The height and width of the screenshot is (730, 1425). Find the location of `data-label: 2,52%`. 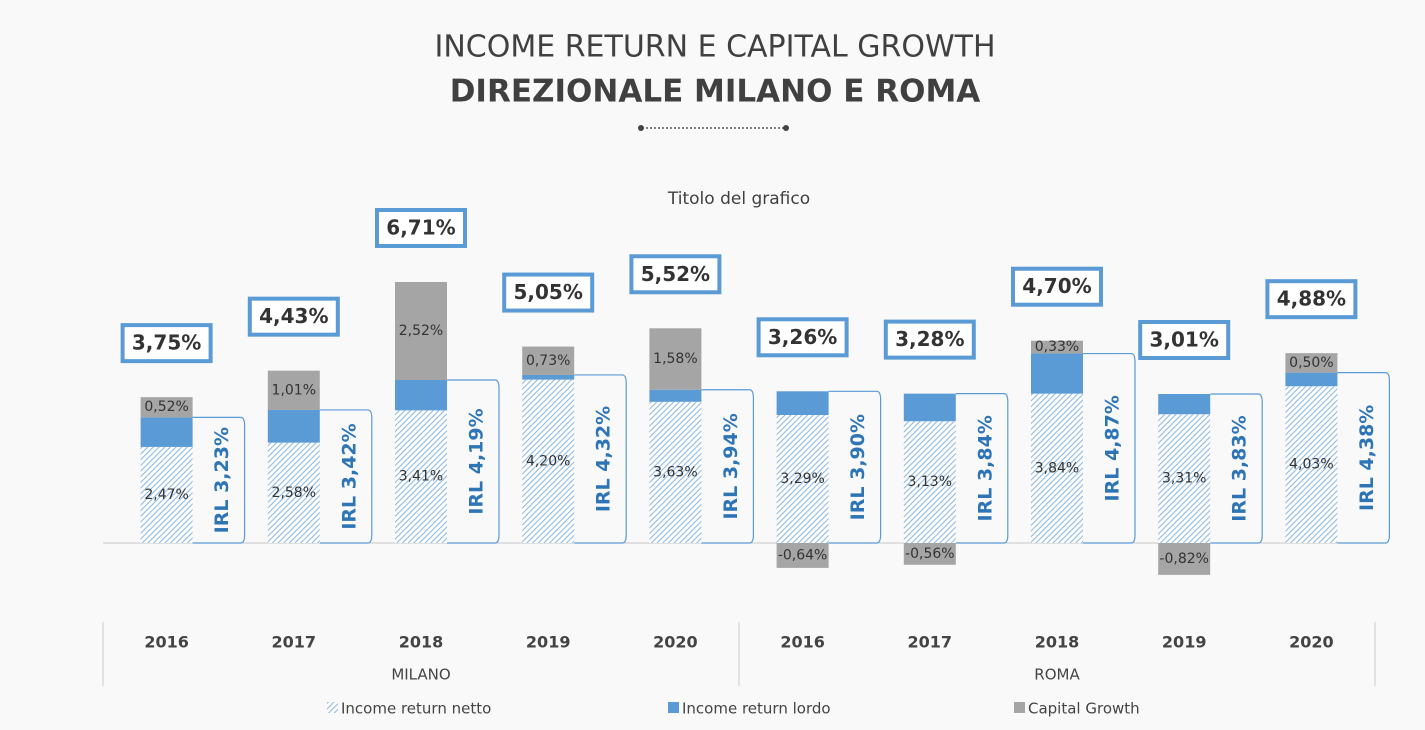

data-label: 2,52% is located at coordinates (421, 331).